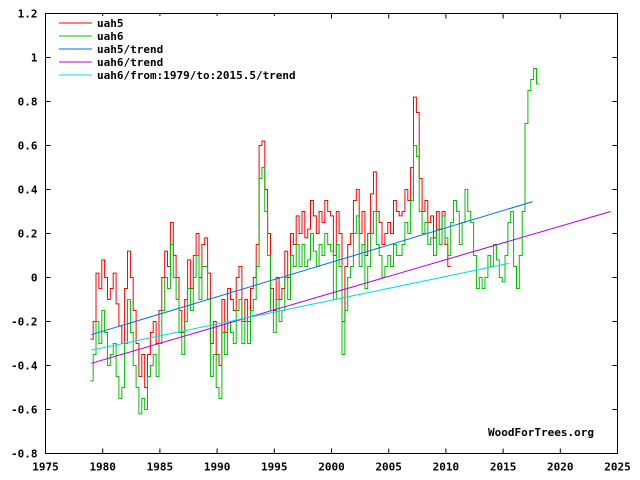  Describe the element at coordinates (560, 467) in the screenshot. I see `x-tick-label: 2020` at that location.